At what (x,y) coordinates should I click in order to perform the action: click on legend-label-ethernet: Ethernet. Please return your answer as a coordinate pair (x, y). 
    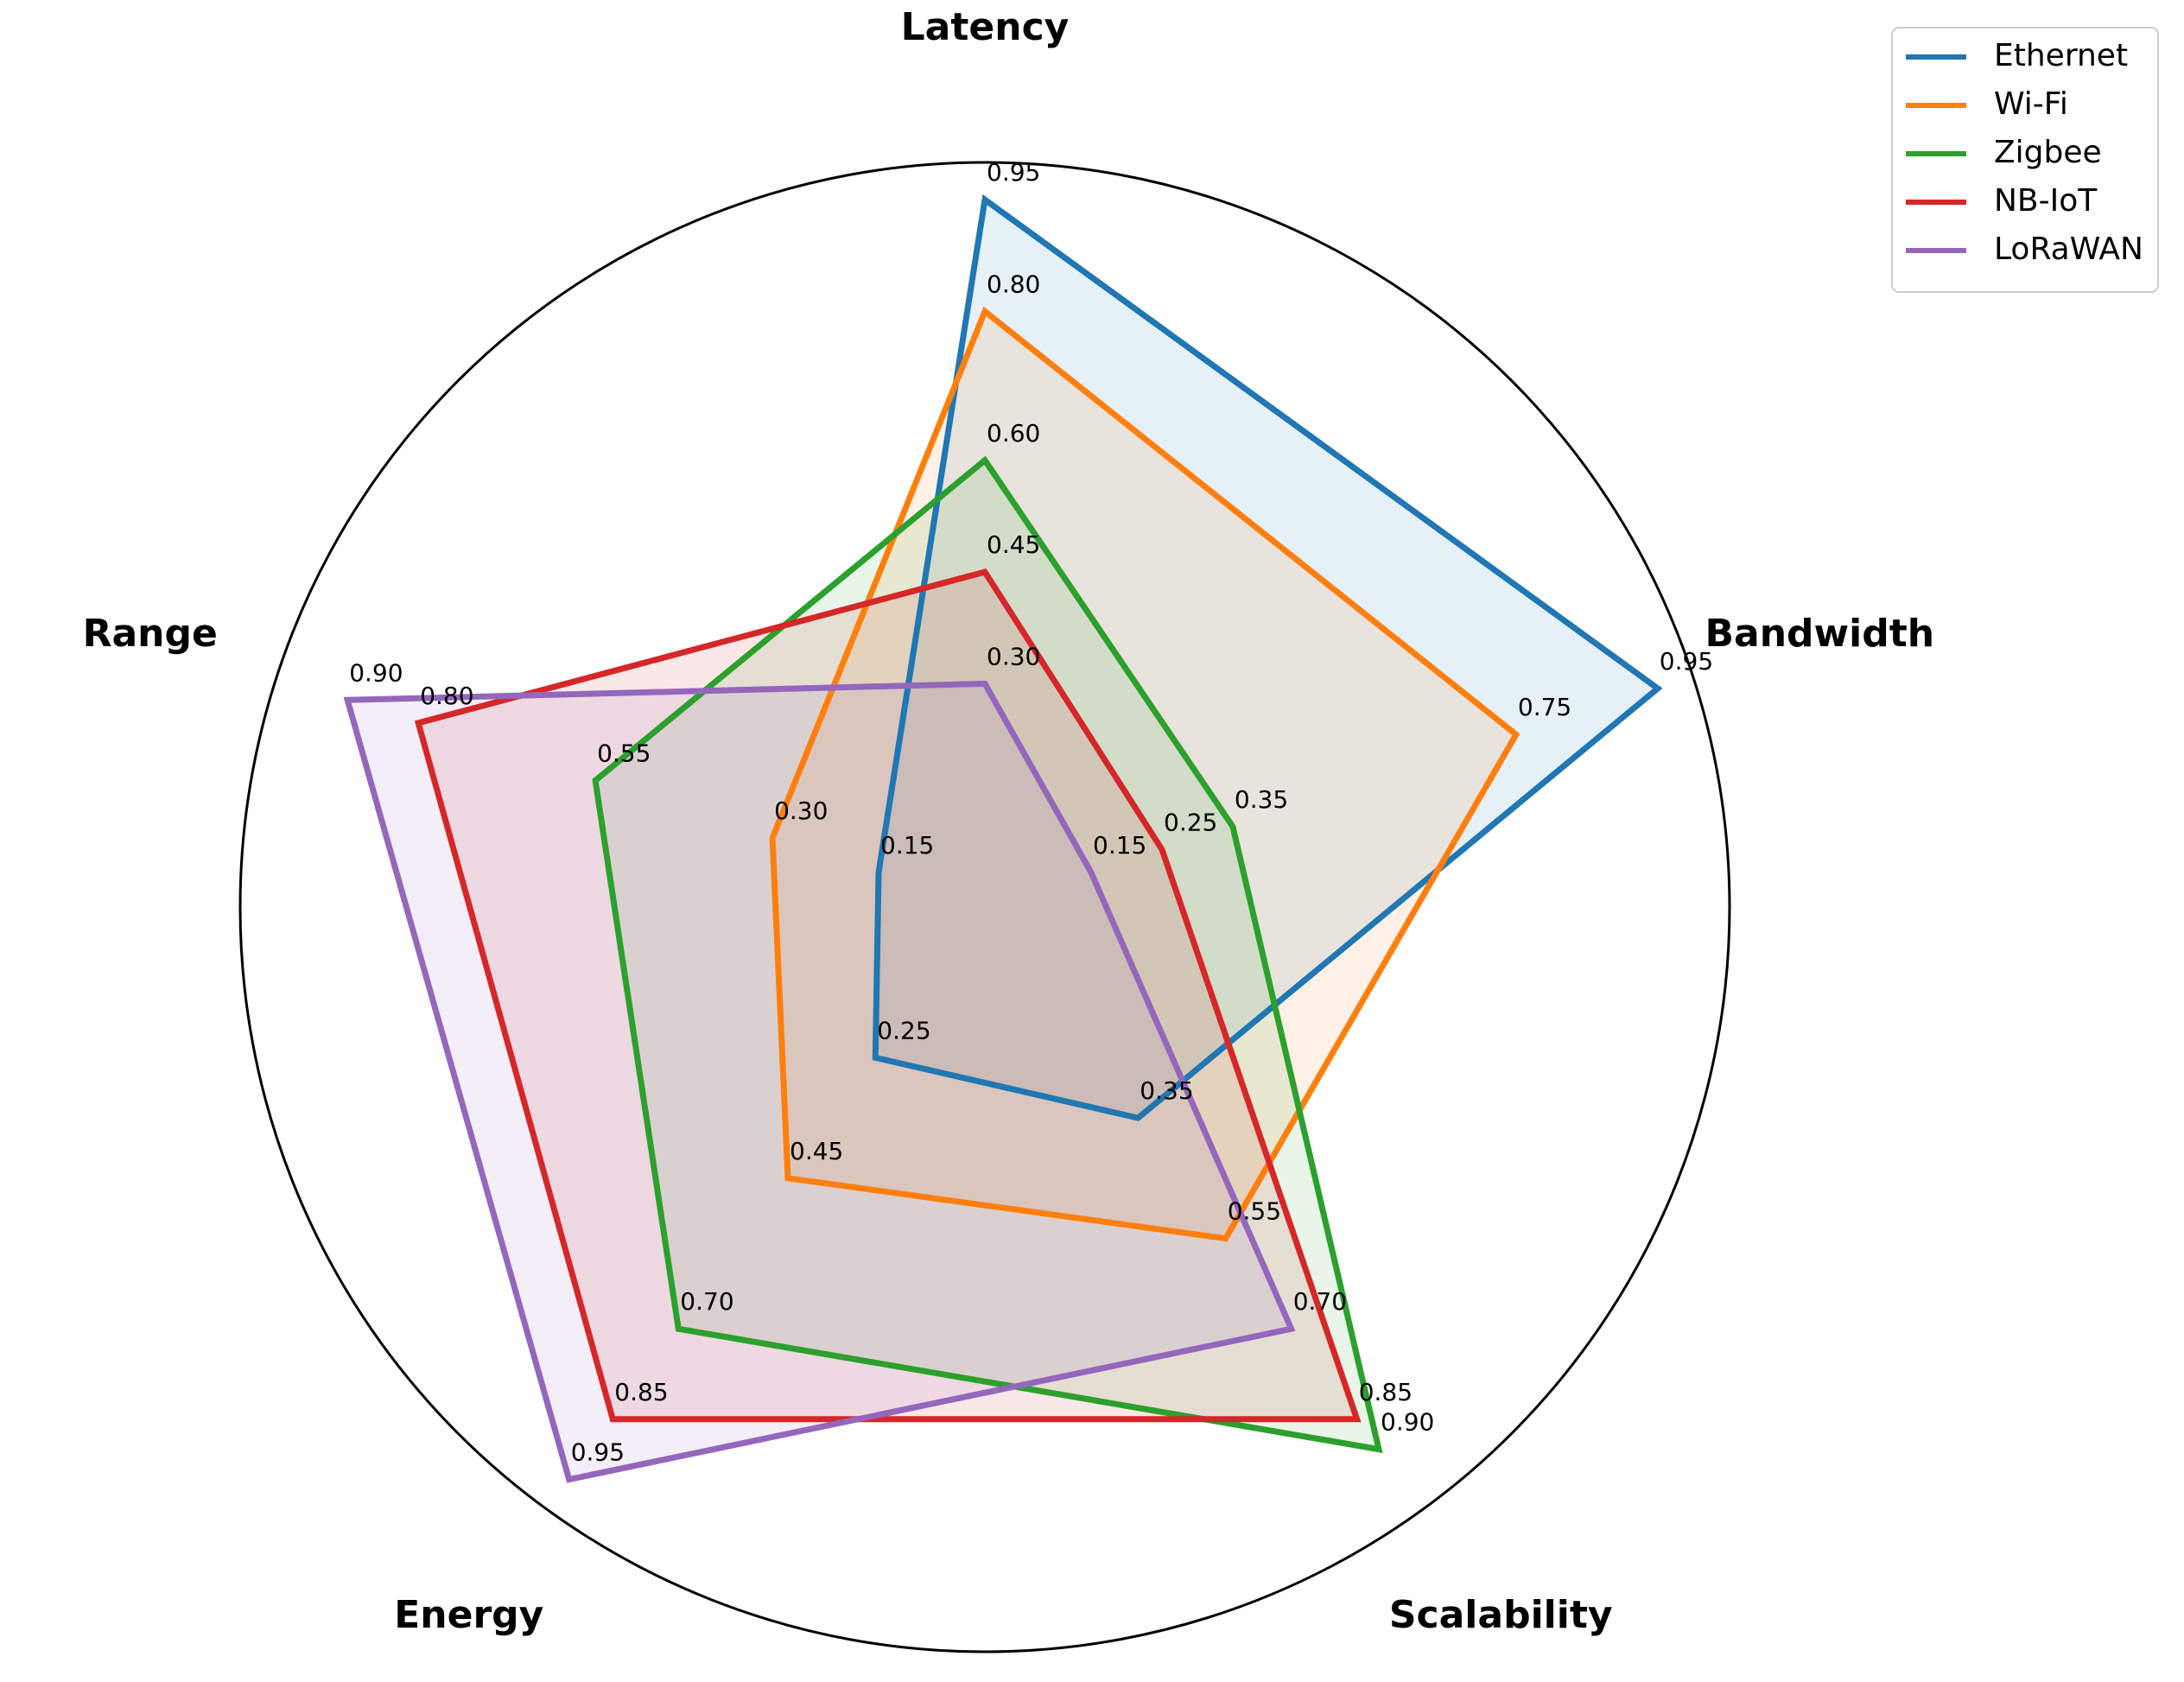
    Looking at the image, I should click on (2061, 55).